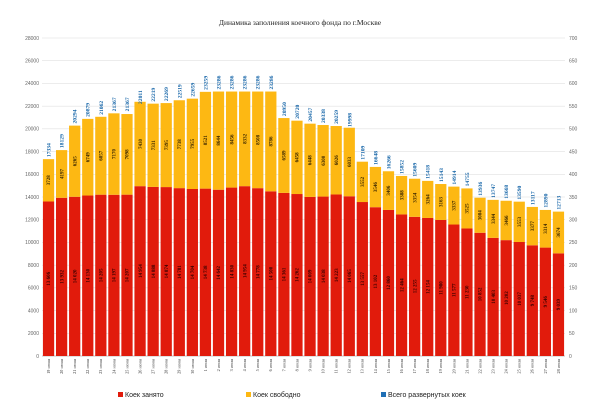 The width and height of the screenshot is (600, 414). I want to click on x-tick-label: 10 июля, so click(323, 366).